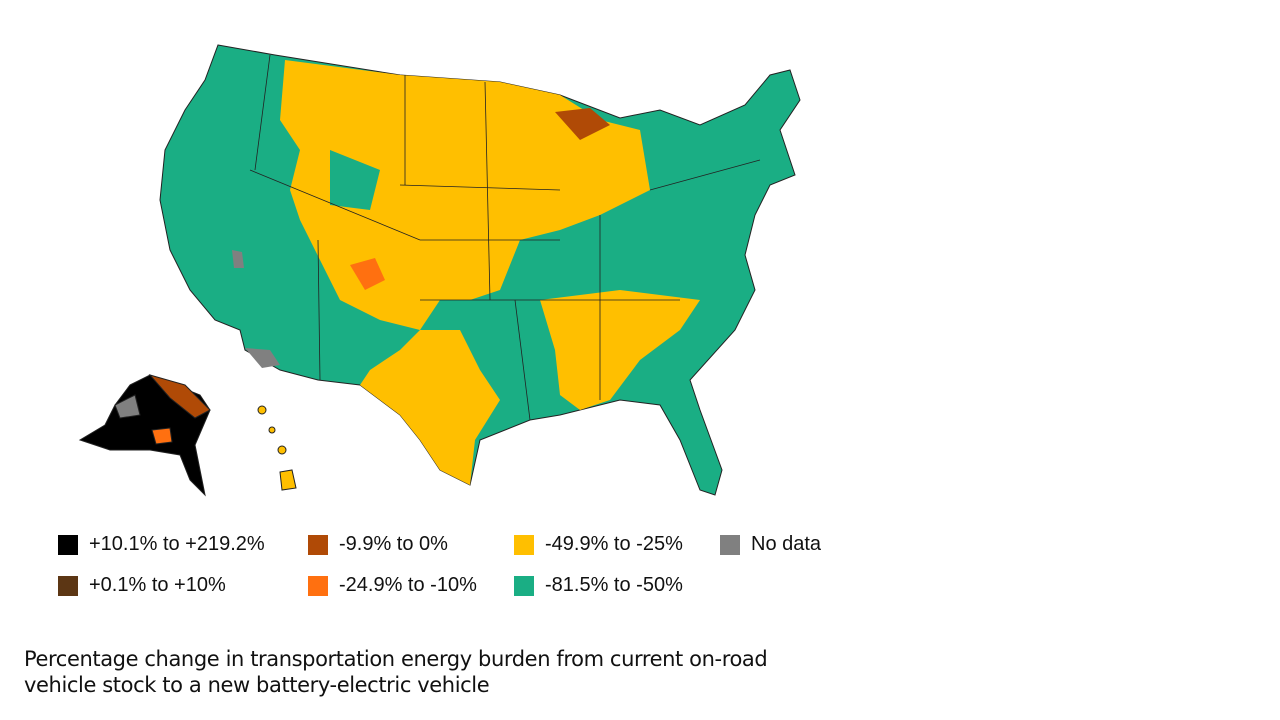 The width and height of the screenshot is (1280, 720). I want to click on legend-item: -49.9% to -25%, so click(598, 544).